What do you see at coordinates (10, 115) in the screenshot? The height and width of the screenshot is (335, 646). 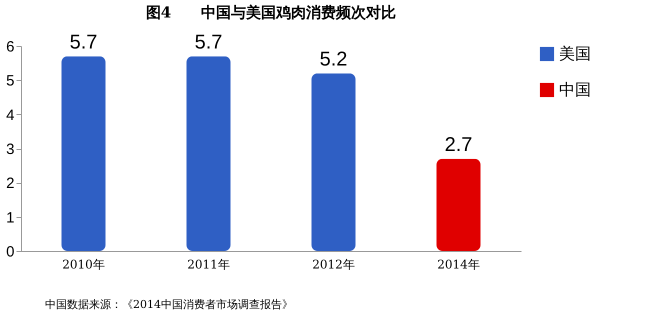 I see `y-tick-label: 4` at bounding box center [10, 115].